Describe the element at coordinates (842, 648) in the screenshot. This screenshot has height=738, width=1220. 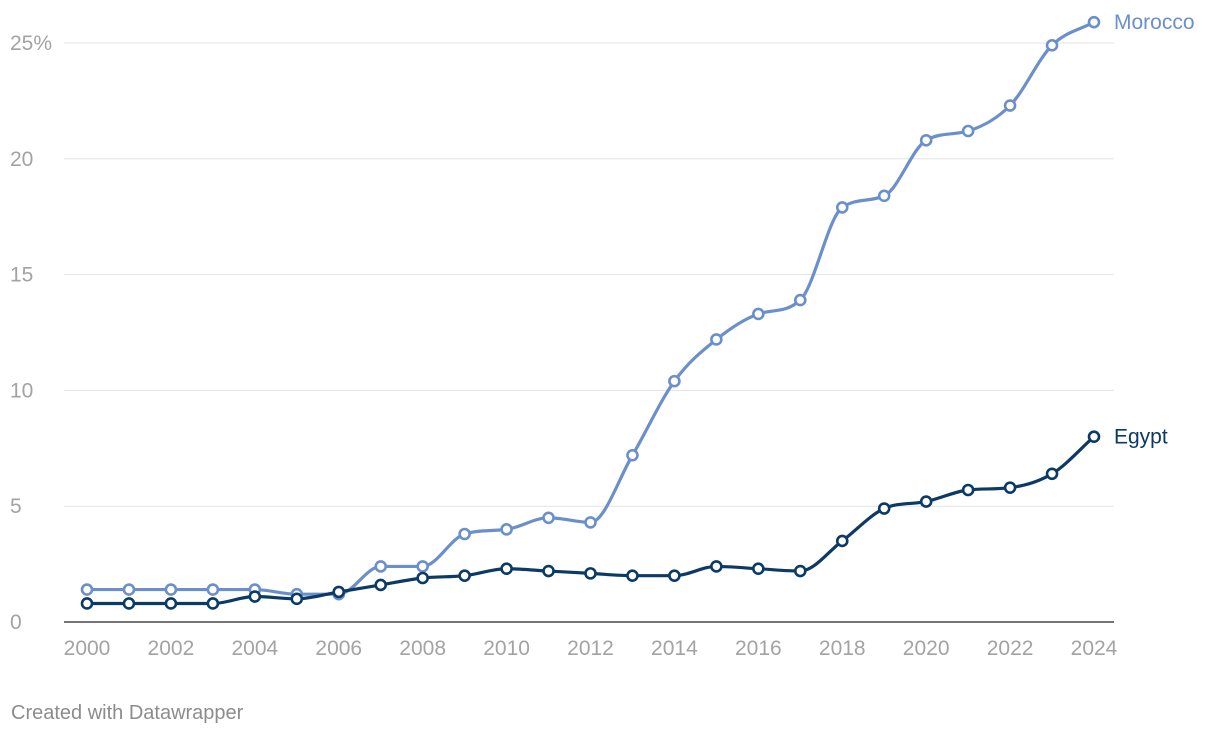
I see `x-tick-label: 2018` at that location.